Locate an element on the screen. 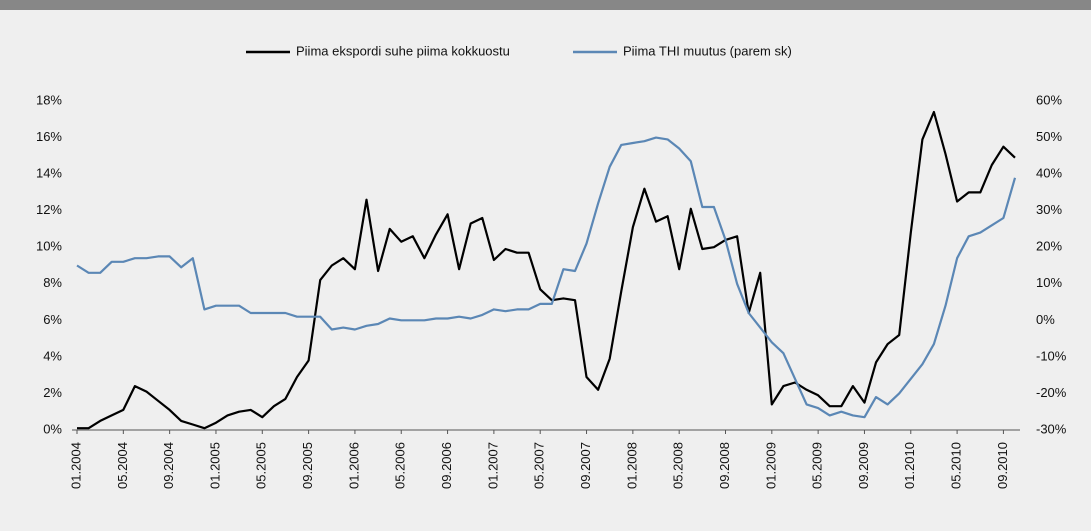 Image resolution: width=1091 pixels, height=531 pixels. x-tick-label: 09.2009 is located at coordinates (863, 465).